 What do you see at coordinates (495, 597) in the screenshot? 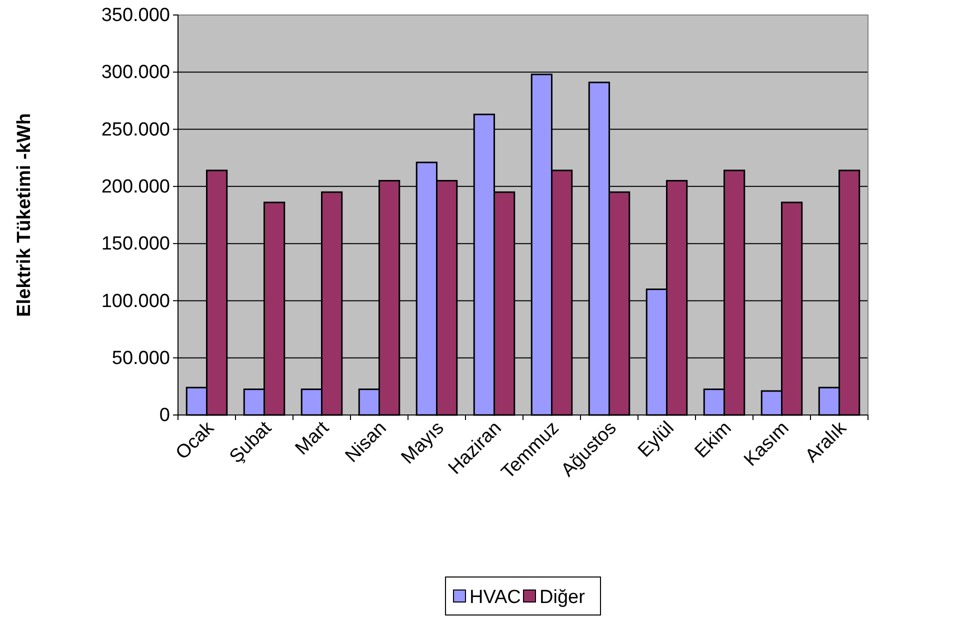
I see `legend-label: HVAC` at bounding box center [495, 597].